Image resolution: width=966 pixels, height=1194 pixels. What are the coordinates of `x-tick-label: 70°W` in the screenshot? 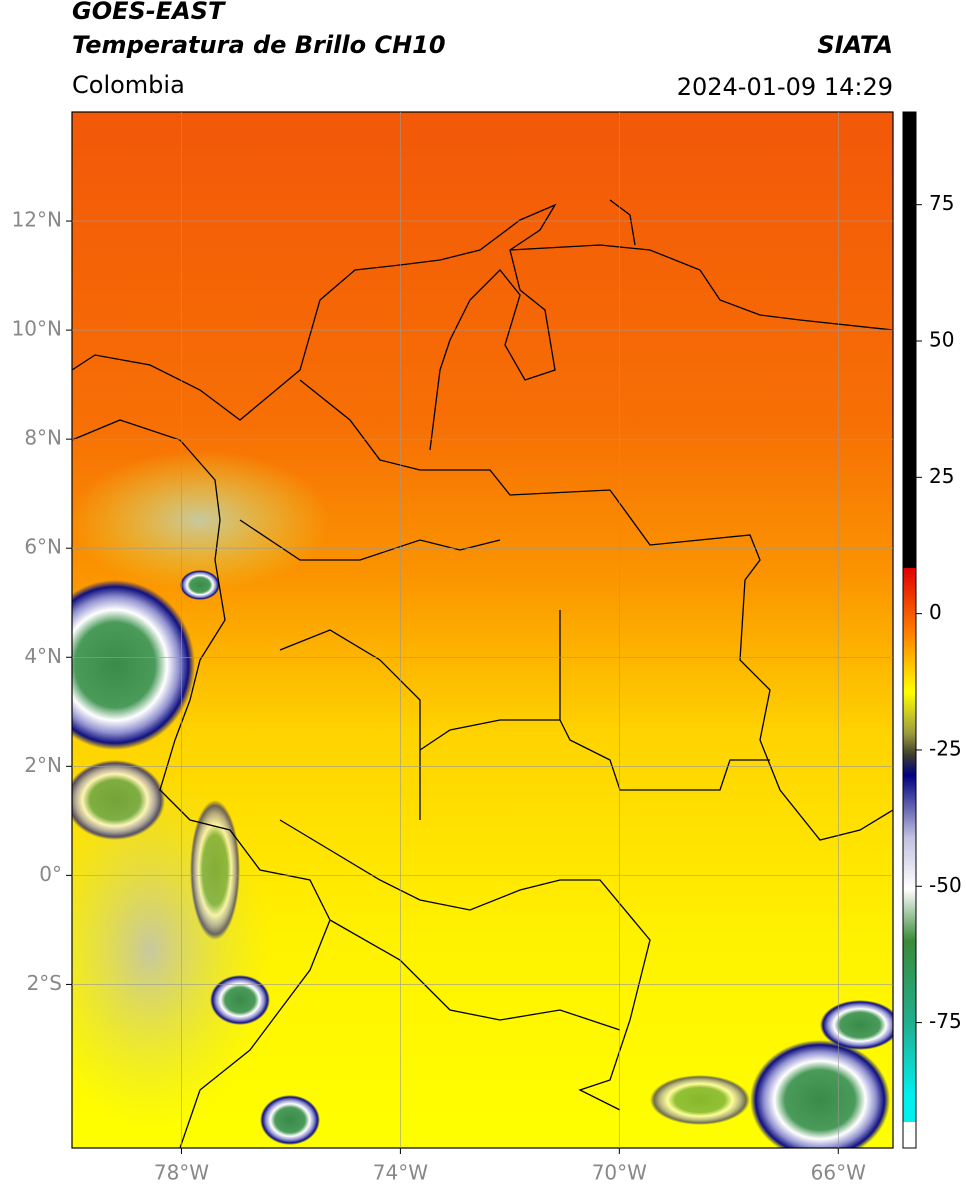 It's located at (619, 1173).